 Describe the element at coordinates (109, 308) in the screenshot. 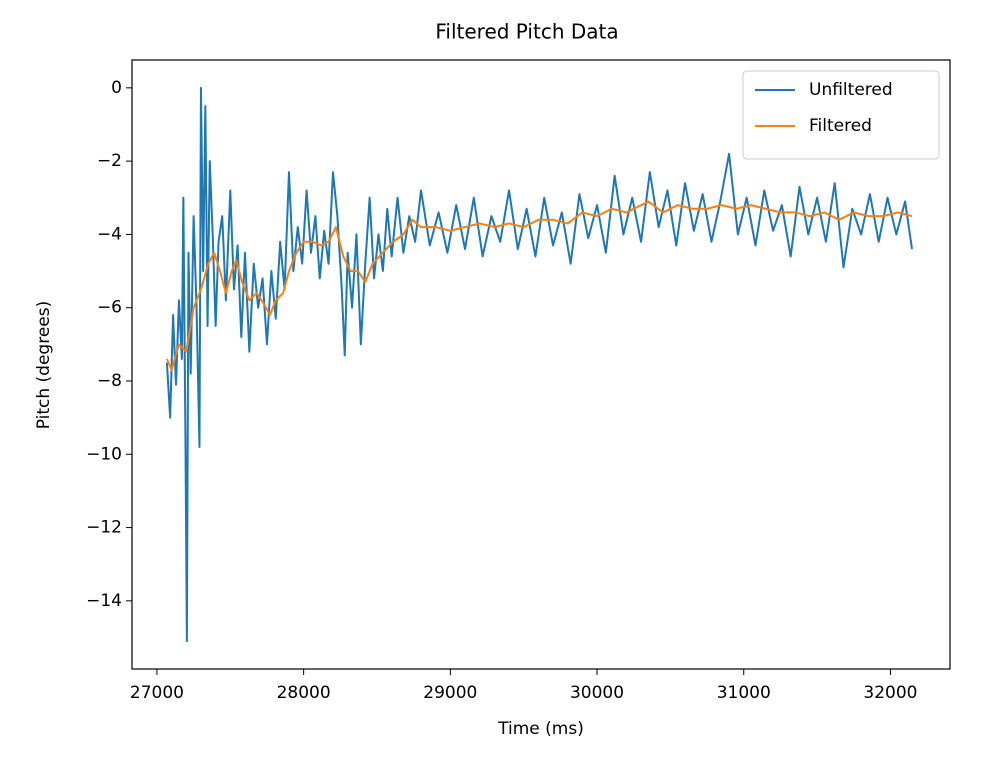

I see `y-tick-label: −6` at that location.